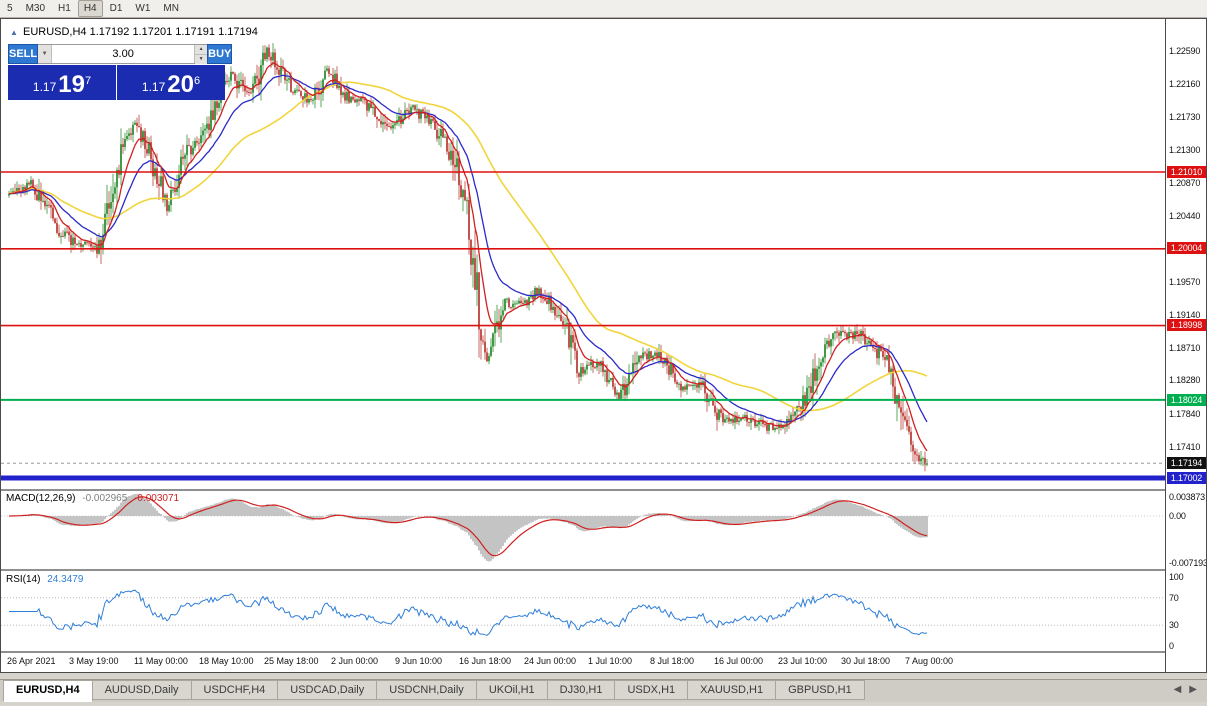 The height and width of the screenshot is (706, 1207). I want to click on axis-price-label: 1.17840, so click(1185, 414).